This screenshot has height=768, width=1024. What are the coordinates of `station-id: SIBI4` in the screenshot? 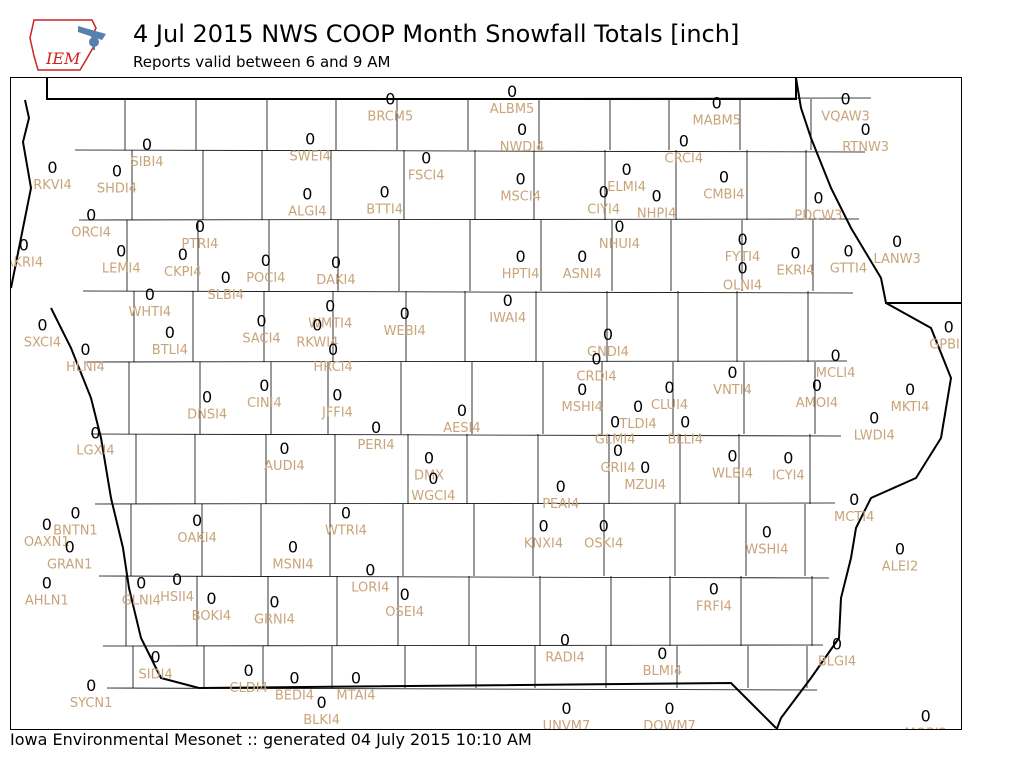 It's located at (146, 162).